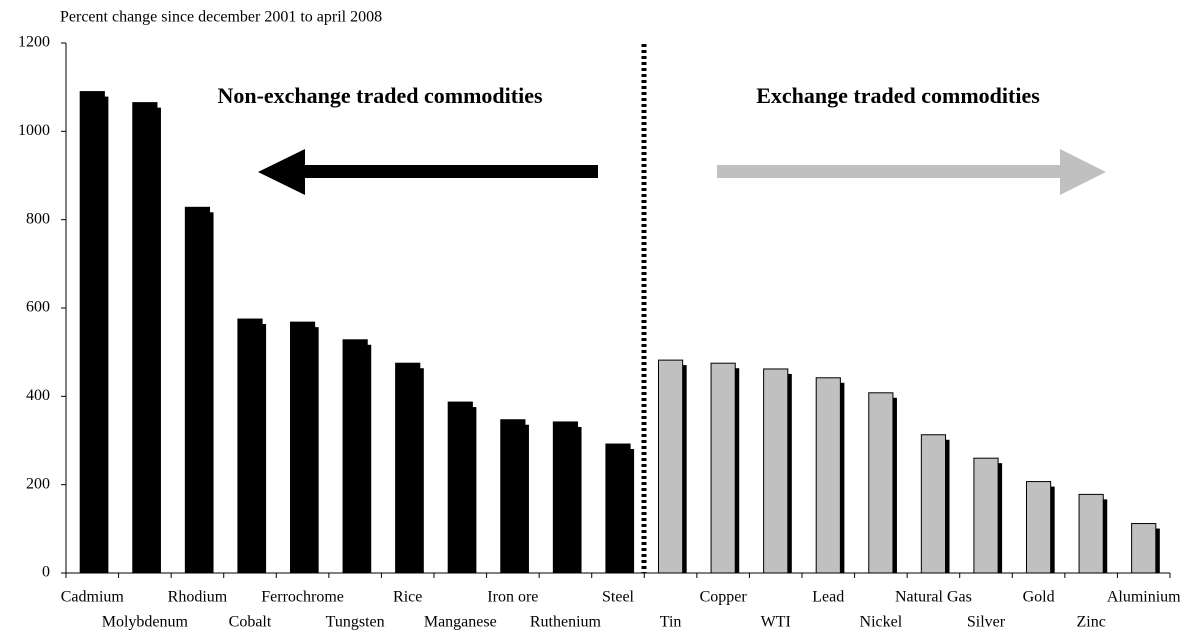 This screenshot has height=634, width=1187. I want to click on x-tick-label: WTI, so click(776, 622).